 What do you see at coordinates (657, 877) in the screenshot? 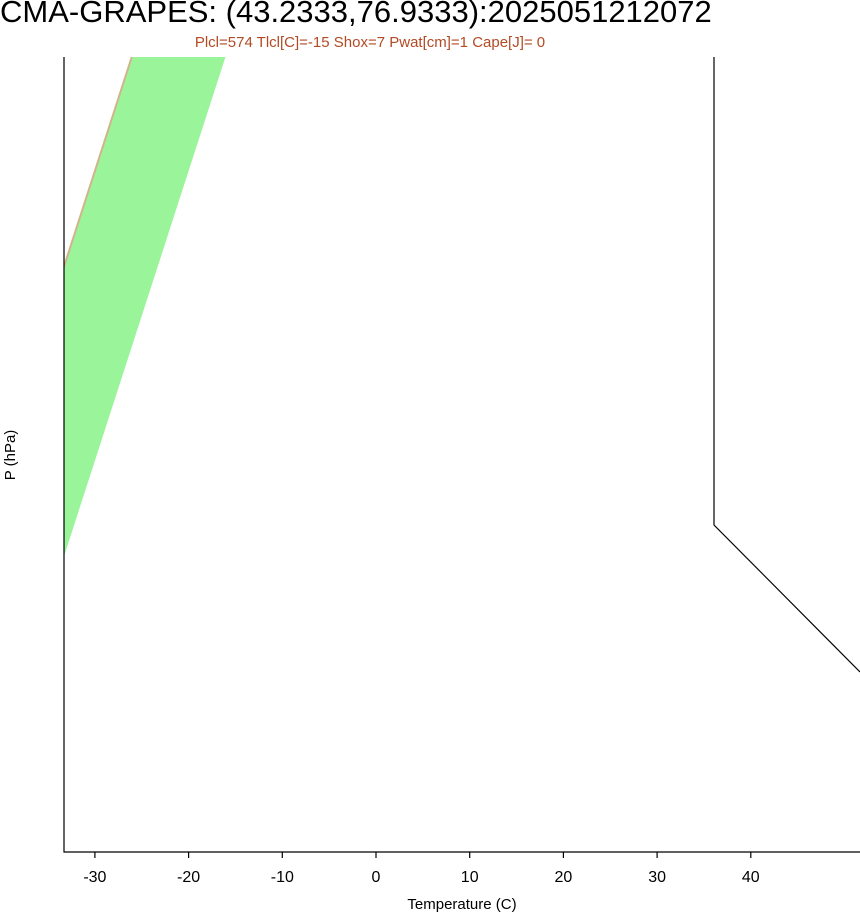
I see `x-tick-label: 30` at bounding box center [657, 877].